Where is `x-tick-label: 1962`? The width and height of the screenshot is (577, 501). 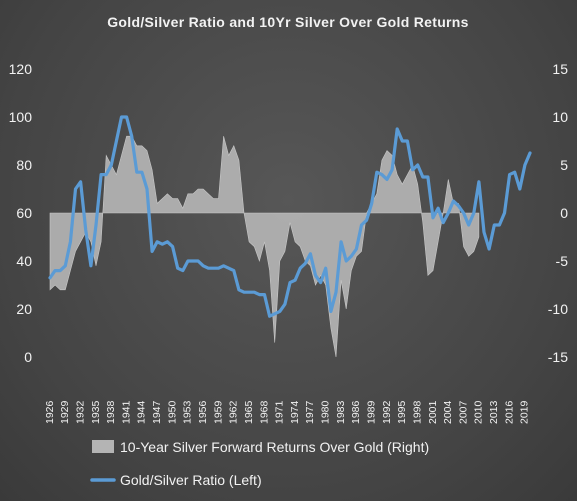
x-tick-label: 1962 is located at coordinates (234, 412).